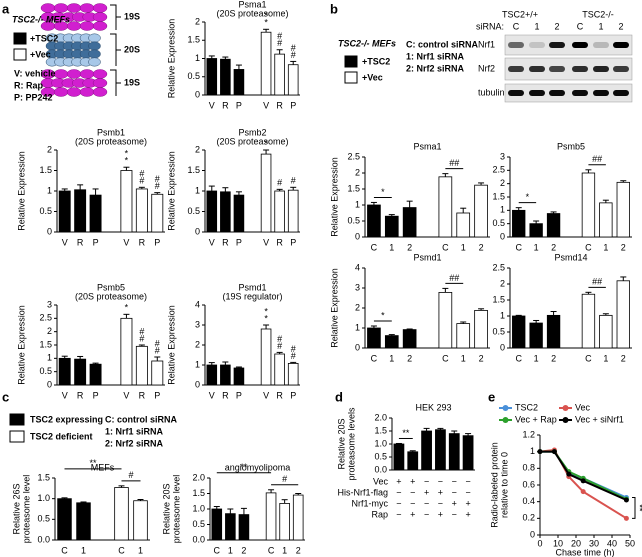 Image resolution: width=642 pixels, height=557 pixels. What do you see at coordinates (111, 132) in the screenshot?
I see `chart-title: Psmb1` at bounding box center [111, 132].